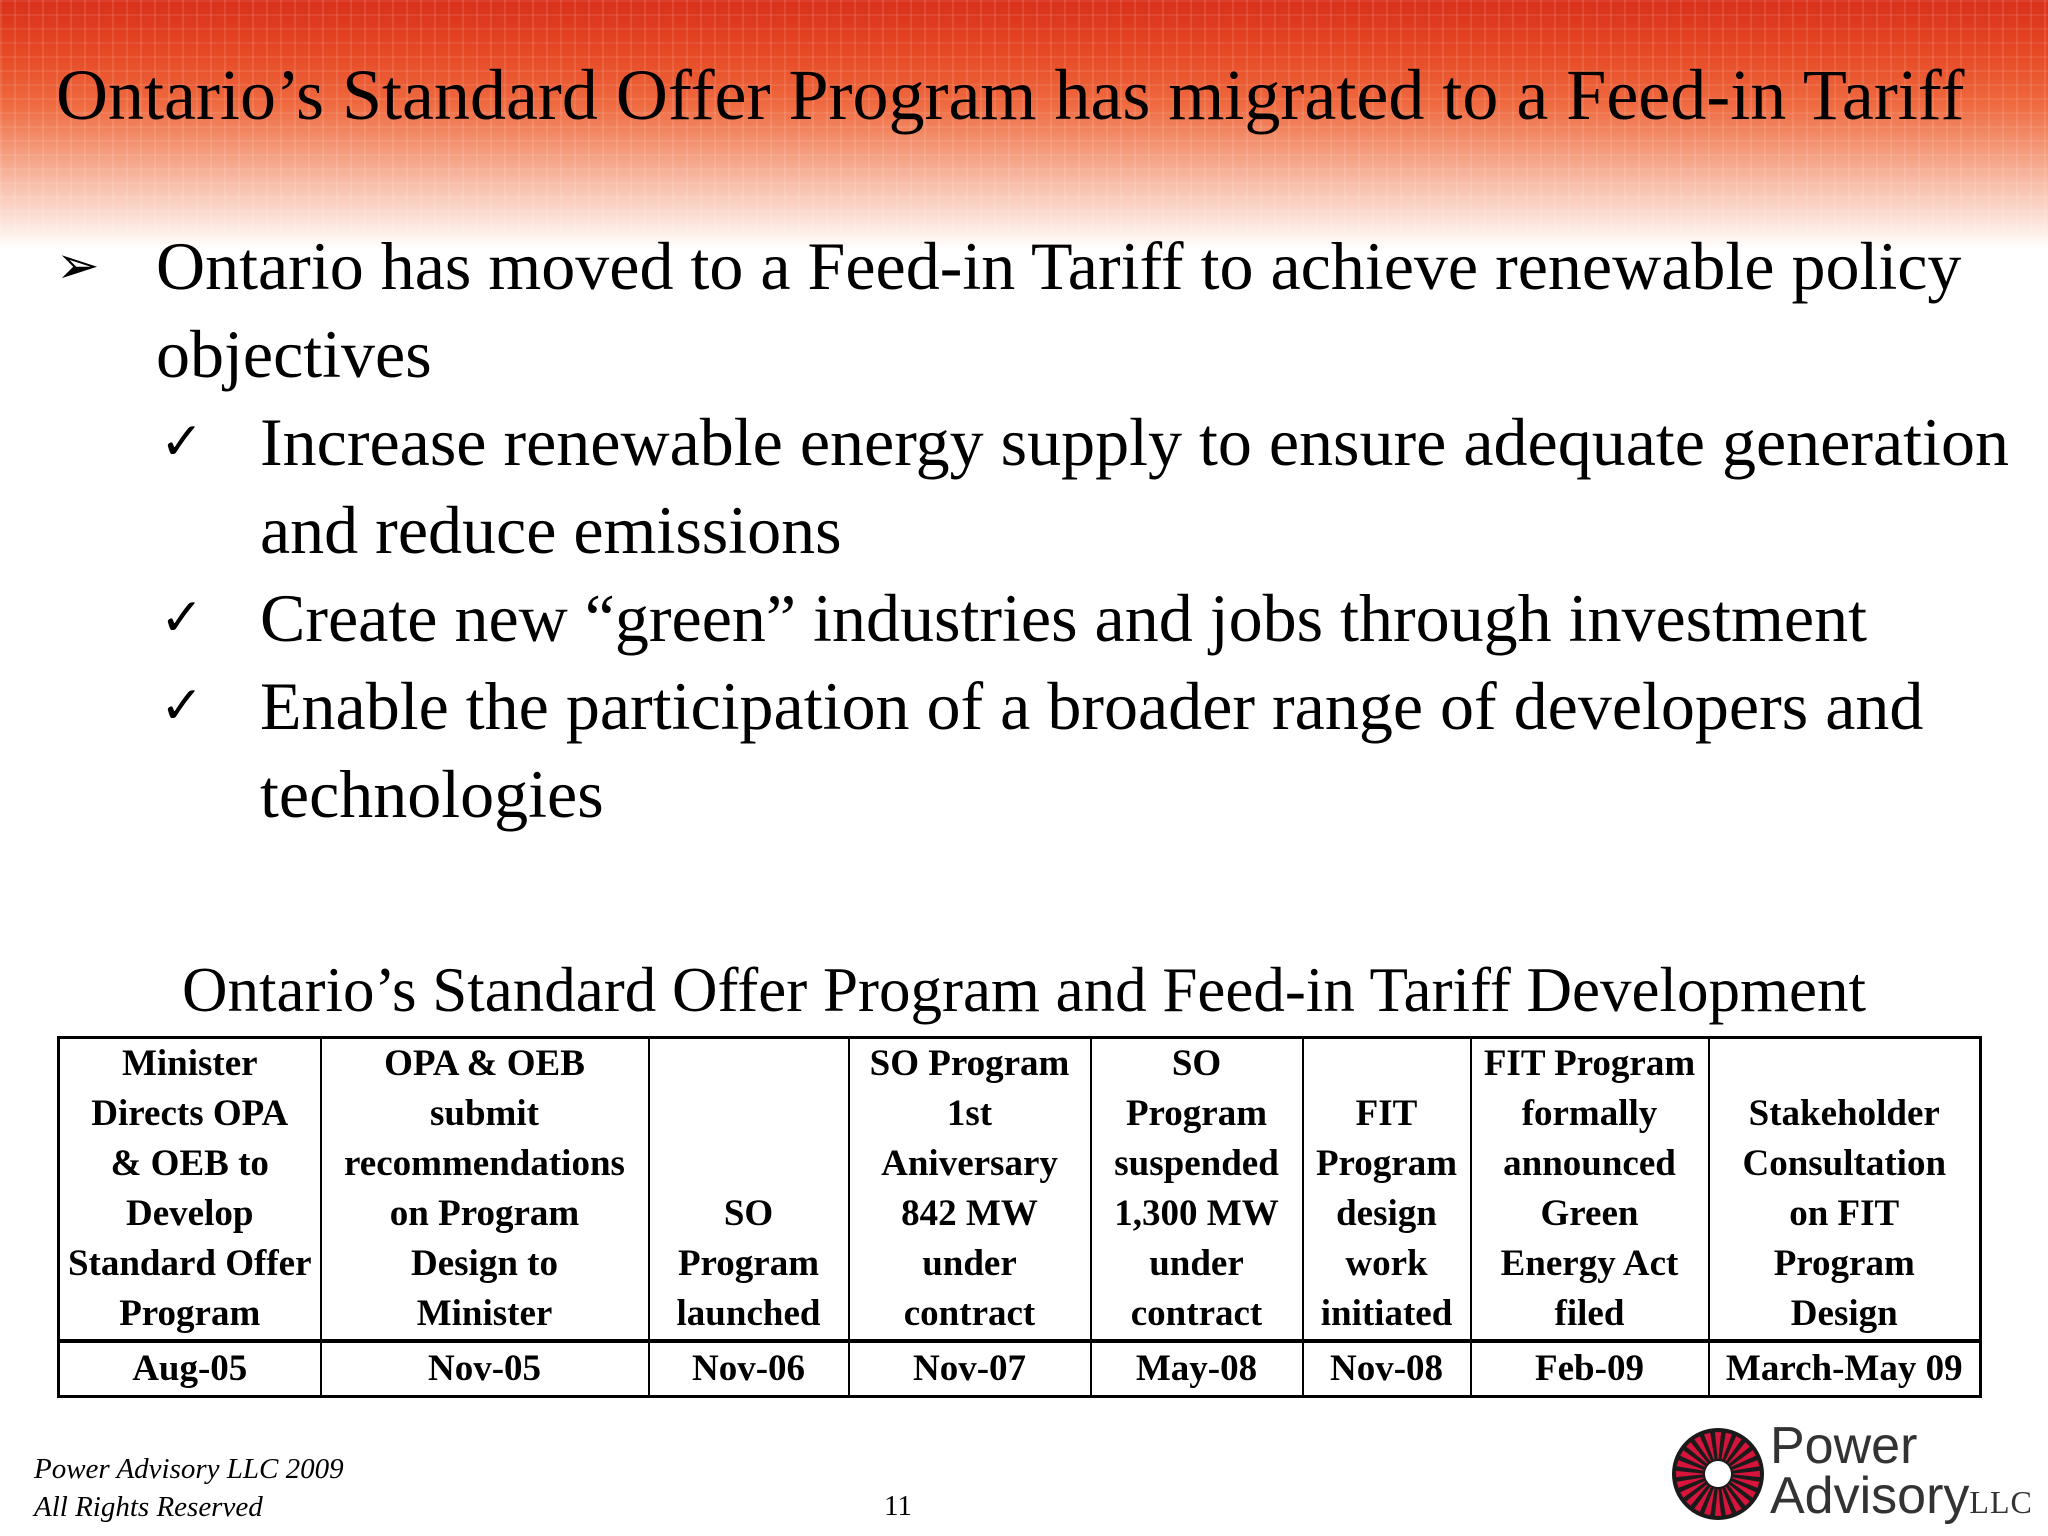 The image size is (2048, 1536). Describe the element at coordinates (1196, 1163) in the screenshot. I see `event-line: suspended` at that location.